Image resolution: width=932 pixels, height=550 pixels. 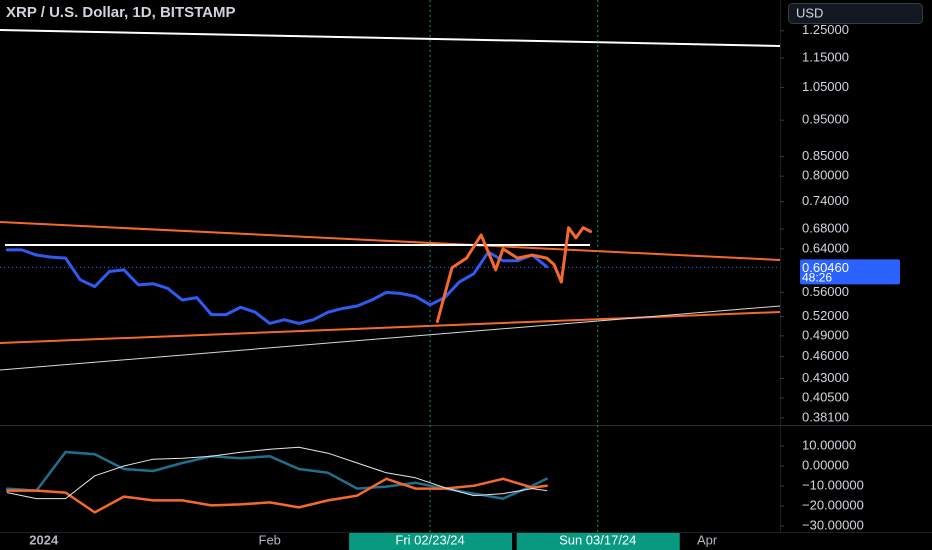 I want to click on y-tick-label: 0.40500, so click(x=825, y=396).